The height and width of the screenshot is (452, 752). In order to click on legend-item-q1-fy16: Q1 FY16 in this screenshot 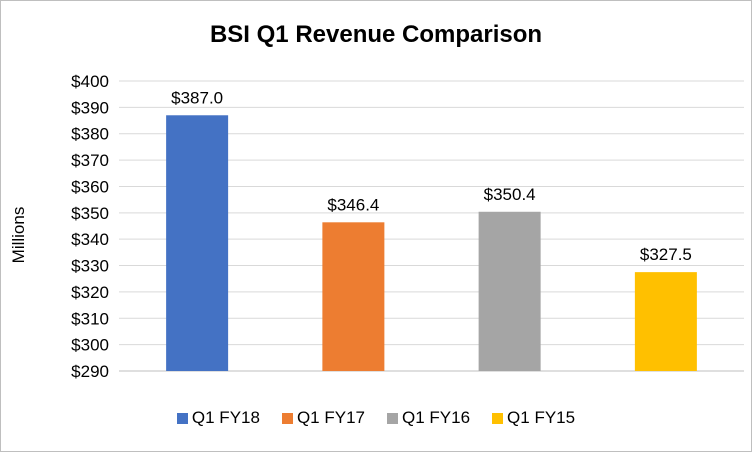, I will do `click(428, 418)`.